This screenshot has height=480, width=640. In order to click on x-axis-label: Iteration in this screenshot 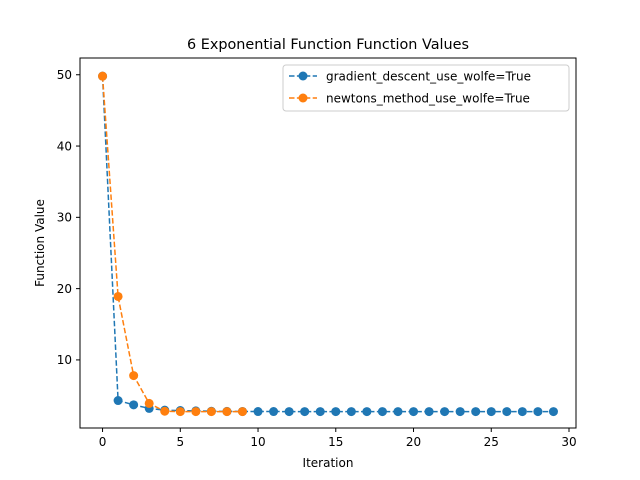, I will do `click(328, 463)`.